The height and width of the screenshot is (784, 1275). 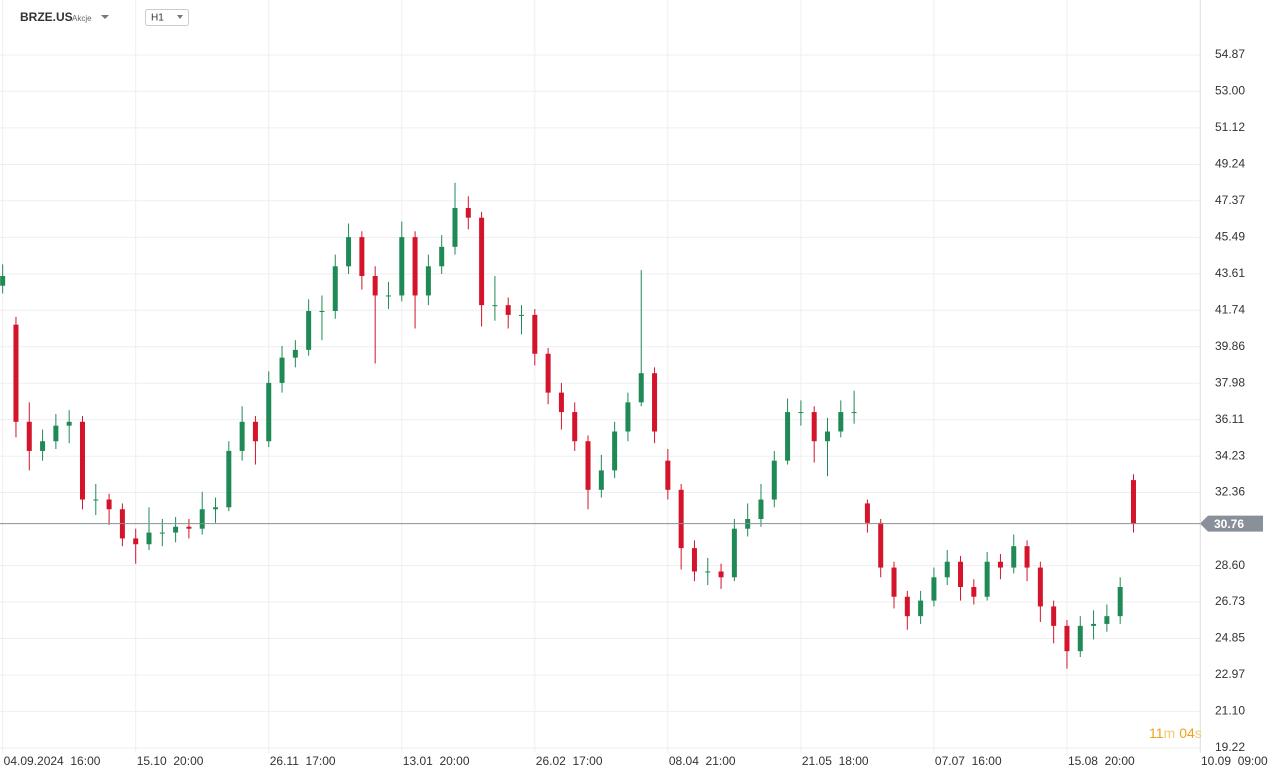 What do you see at coordinates (1198, 733) in the screenshot?
I see `timer-seconds-unit: s` at bounding box center [1198, 733].